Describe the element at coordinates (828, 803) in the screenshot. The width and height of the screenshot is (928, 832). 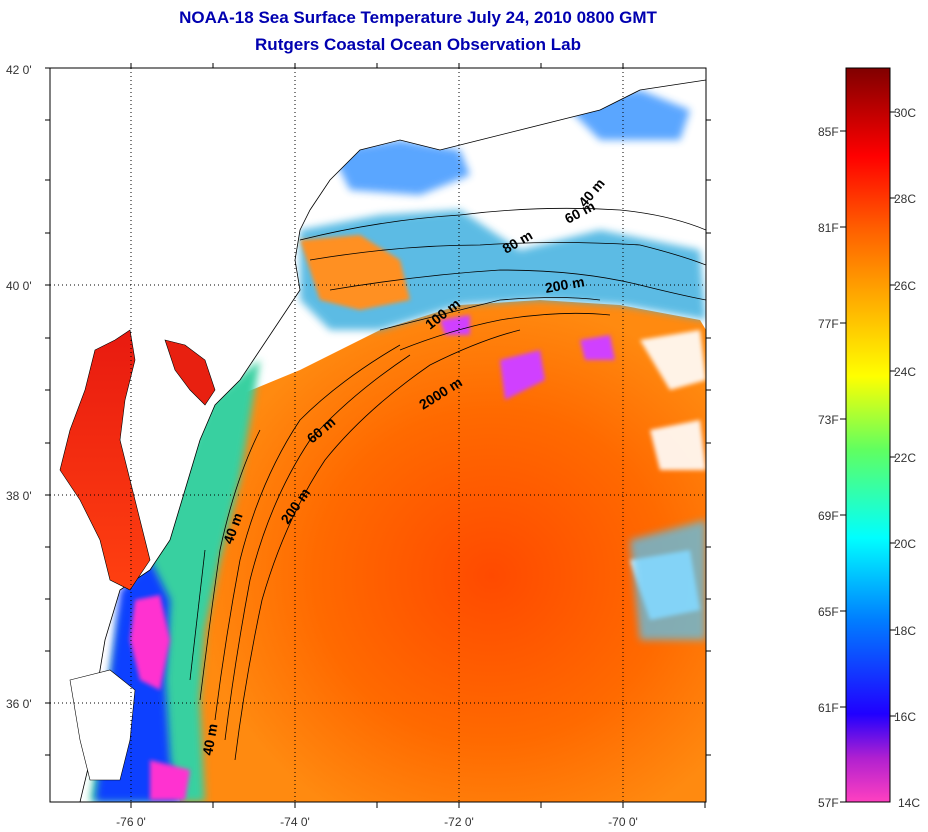
I see `colorbar-f-57: 57F` at that location.